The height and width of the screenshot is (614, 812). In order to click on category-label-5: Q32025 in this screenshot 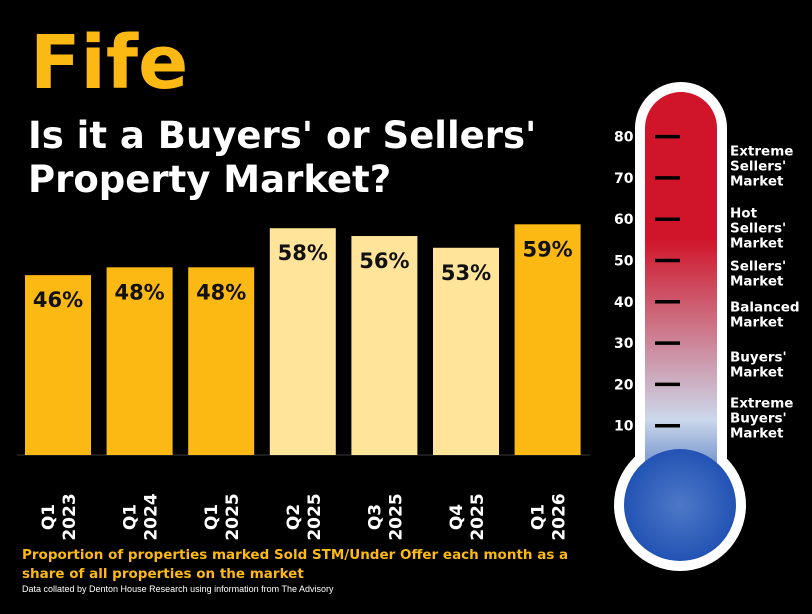, I will do `click(385, 516)`.